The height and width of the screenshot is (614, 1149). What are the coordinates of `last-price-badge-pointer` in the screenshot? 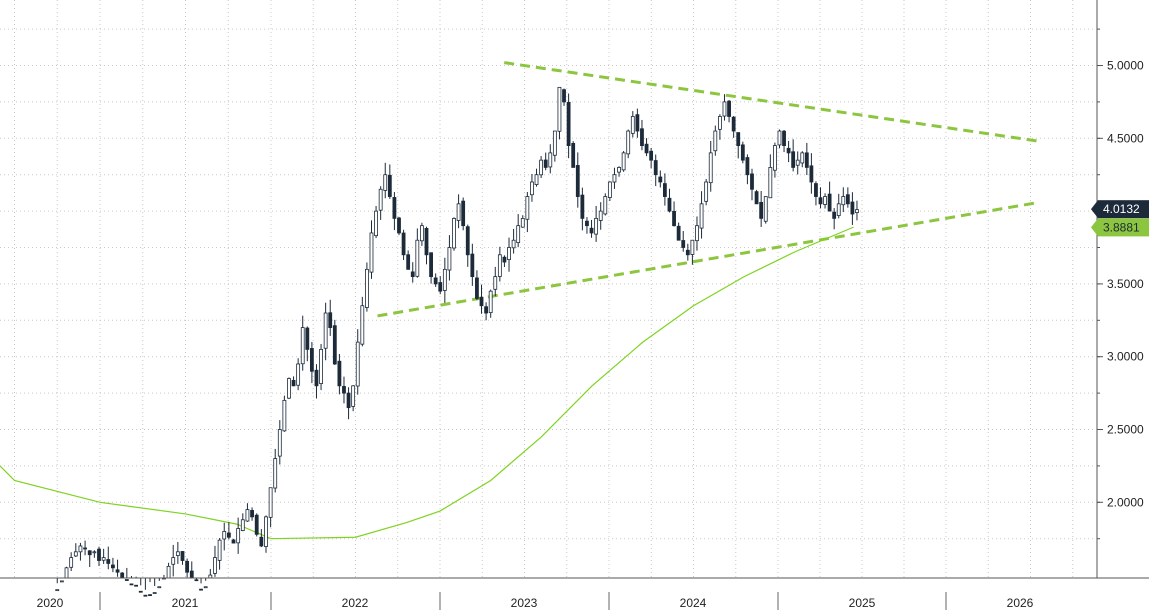 It's located at (1094, 209).